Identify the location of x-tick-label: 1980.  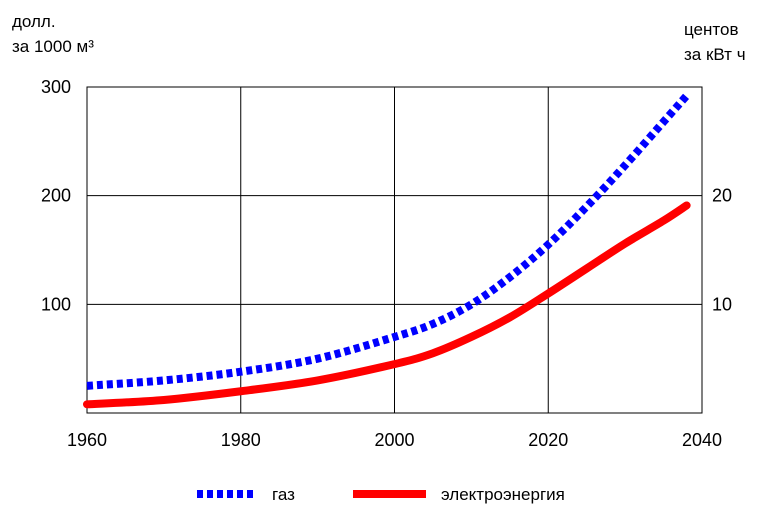
(241, 440).